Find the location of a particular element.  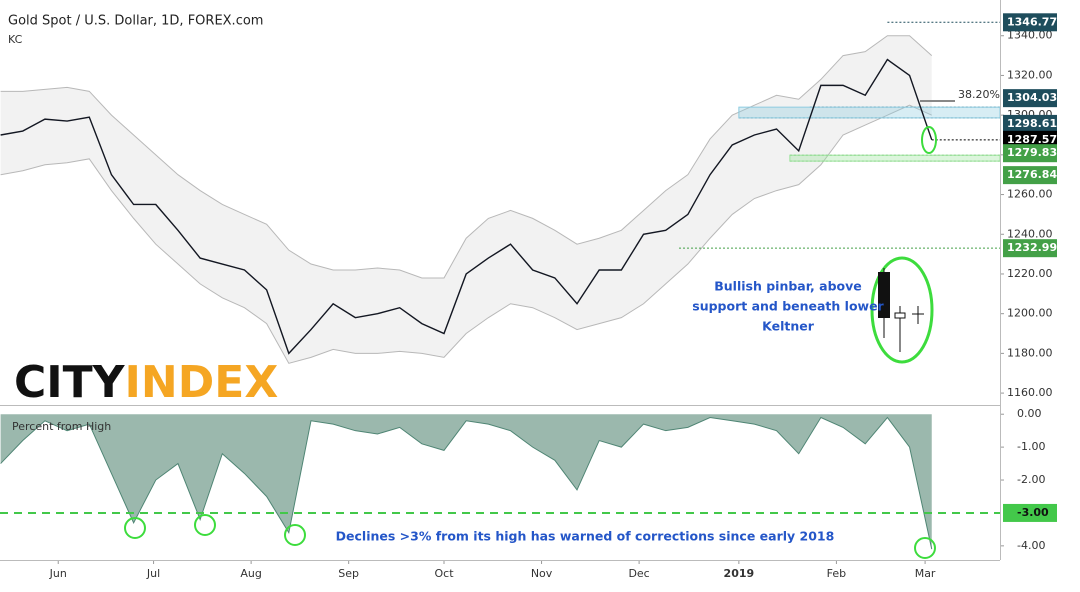

chart-title: Gold Spot / U.S. Dollar, 1D, FOREX.com is located at coordinates (135, 21).